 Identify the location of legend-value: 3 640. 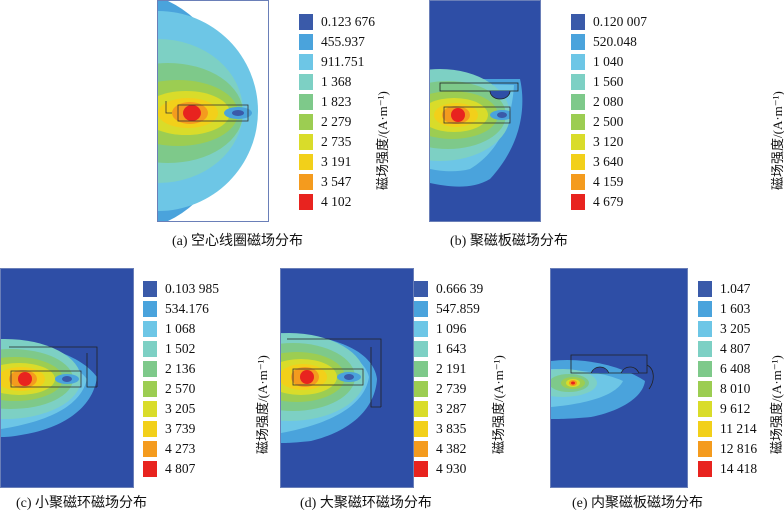
(608, 161).